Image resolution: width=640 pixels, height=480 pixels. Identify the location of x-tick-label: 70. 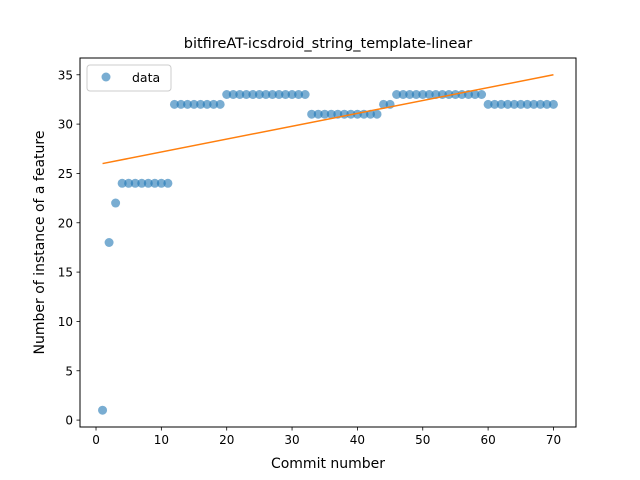
(553, 440).